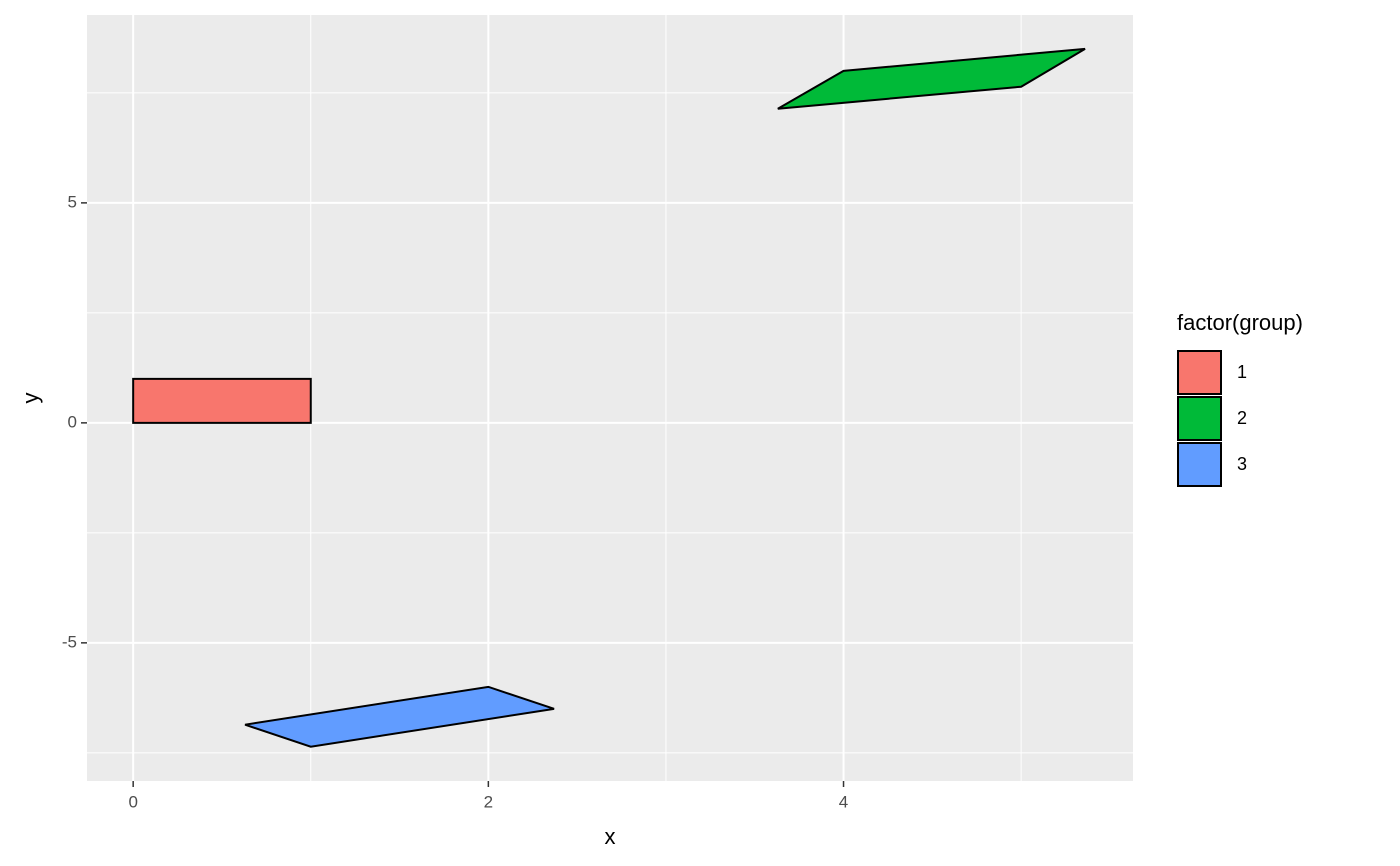  I want to click on x-tick-label: 4, so click(843, 801).